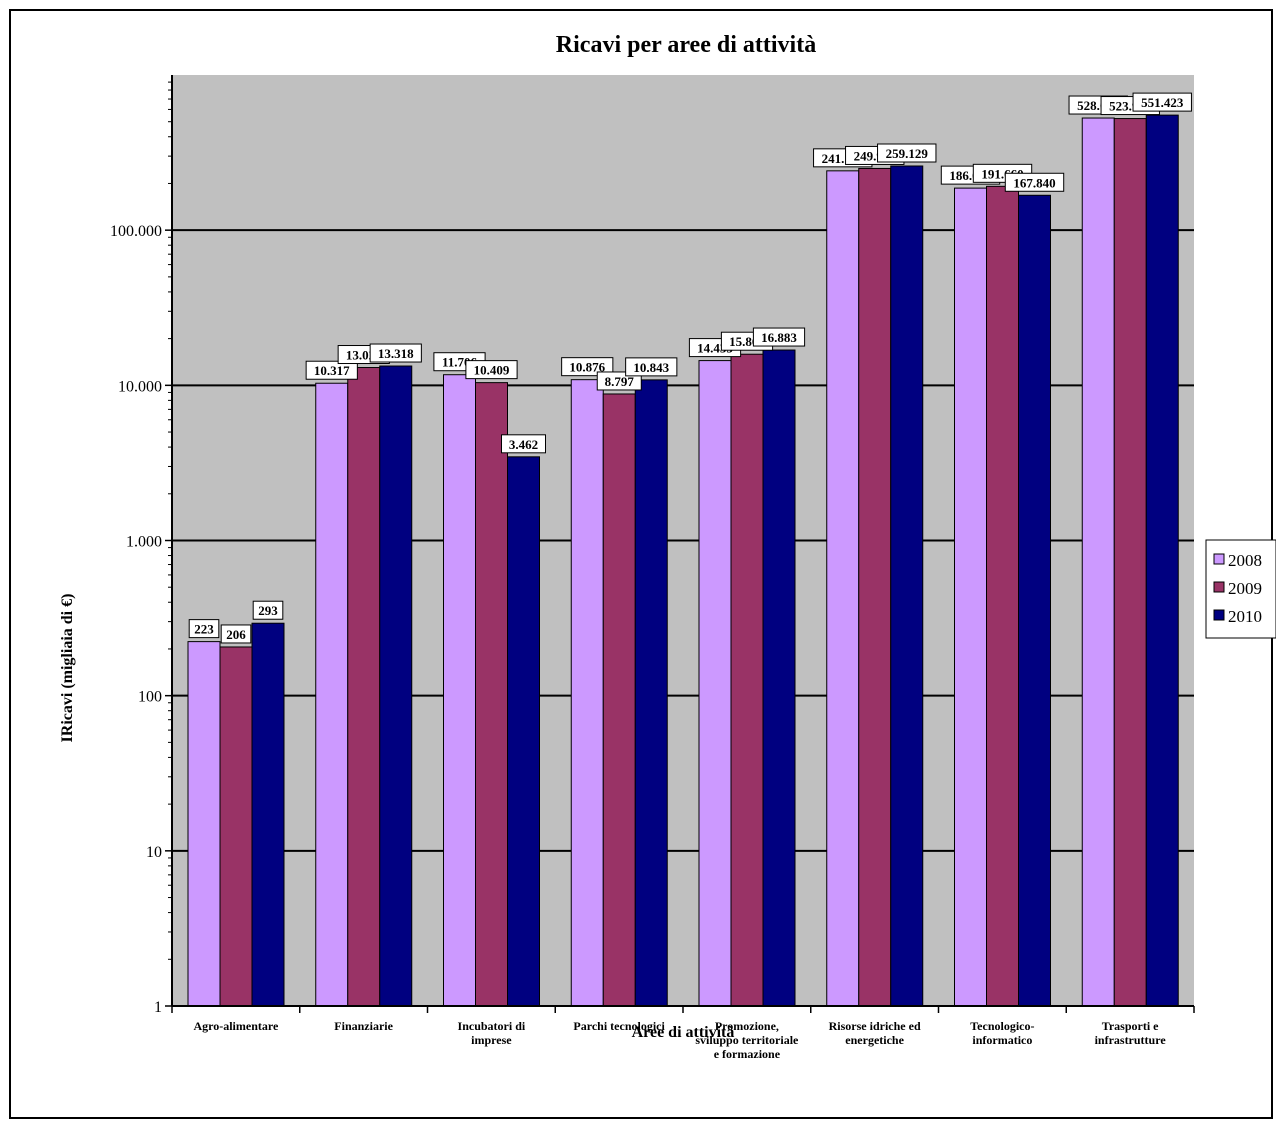 This screenshot has height=1127, width=1276. I want to click on data-label: 223, so click(204, 629).